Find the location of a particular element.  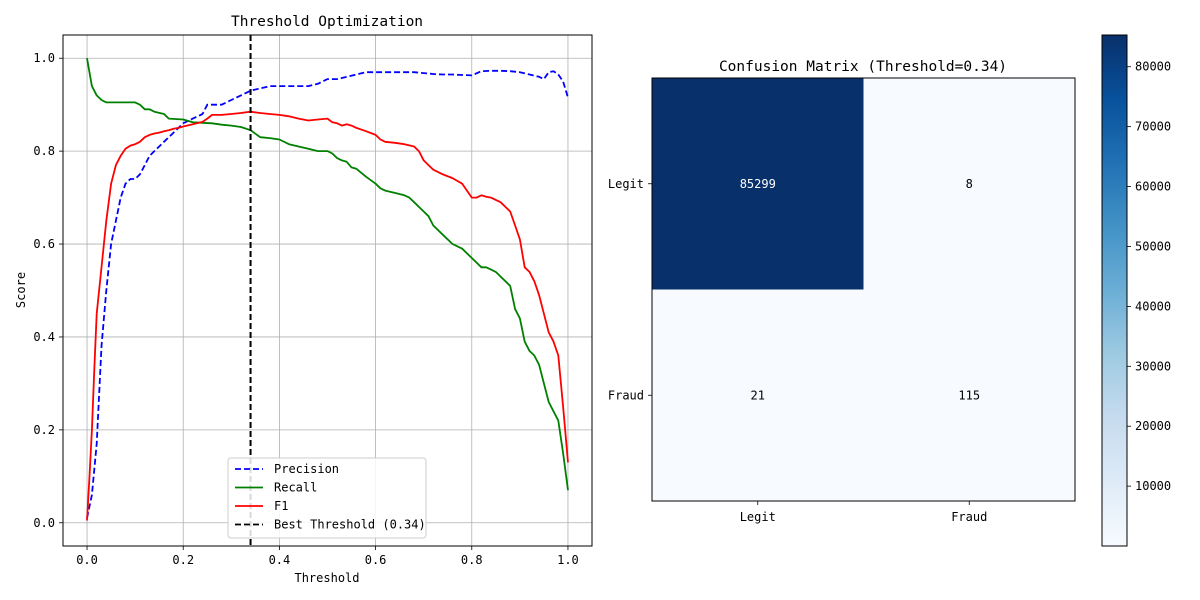

x-tick-label: 0.6 is located at coordinates (376, 560).